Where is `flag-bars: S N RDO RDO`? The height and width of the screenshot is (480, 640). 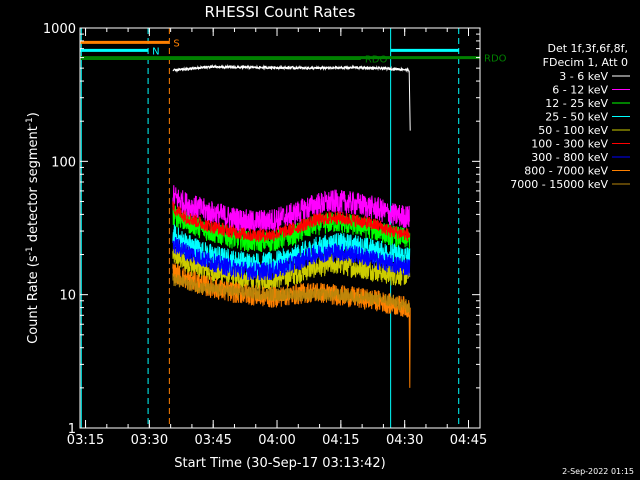
flag-bars: S N RDO RDO is located at coordinates (293, 52).